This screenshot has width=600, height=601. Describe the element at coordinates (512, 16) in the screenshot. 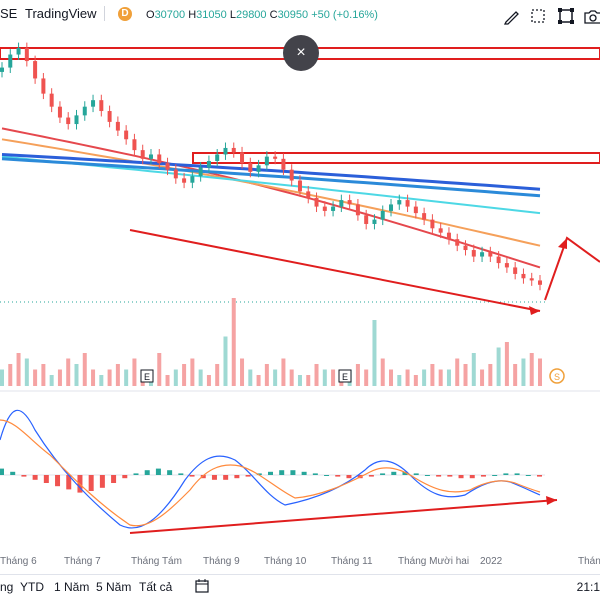

I see `draw-icon` at that location.